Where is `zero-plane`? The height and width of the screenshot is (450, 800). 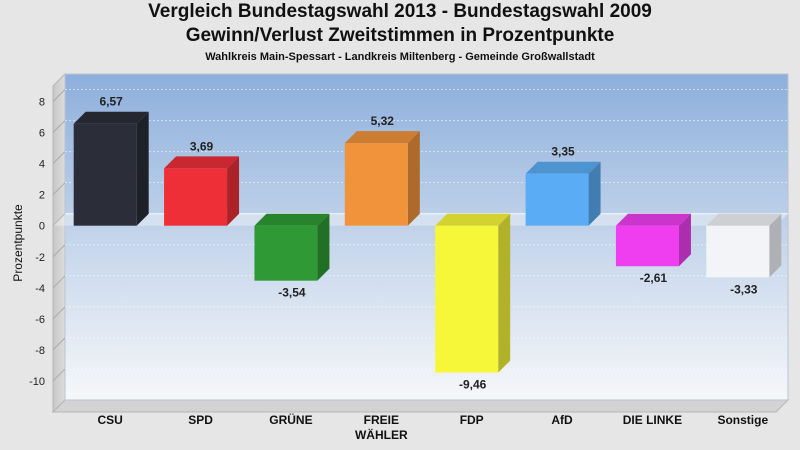 zero-plane is located at coordinates (420, 219).